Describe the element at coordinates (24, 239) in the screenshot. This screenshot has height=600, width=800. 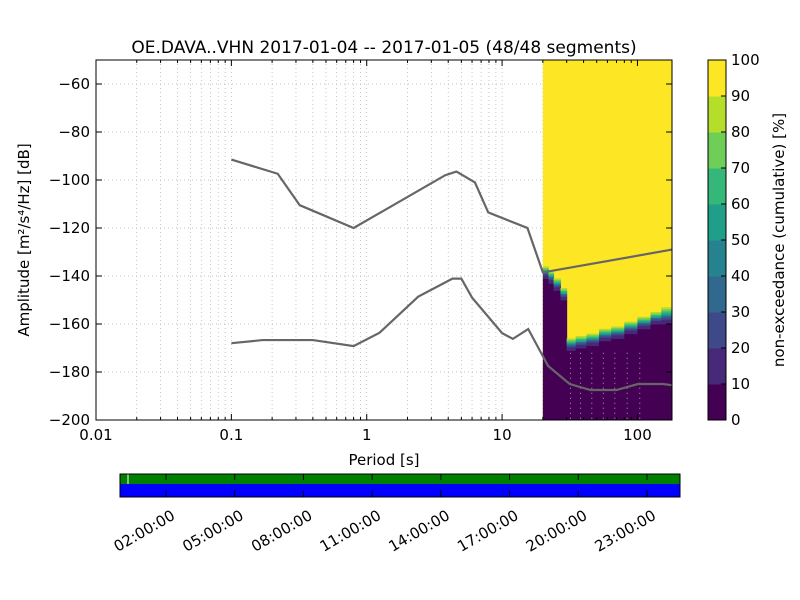
I see `y-axis-label: Amplitude [m²/s⁴/Hz] [dB]` at that location.